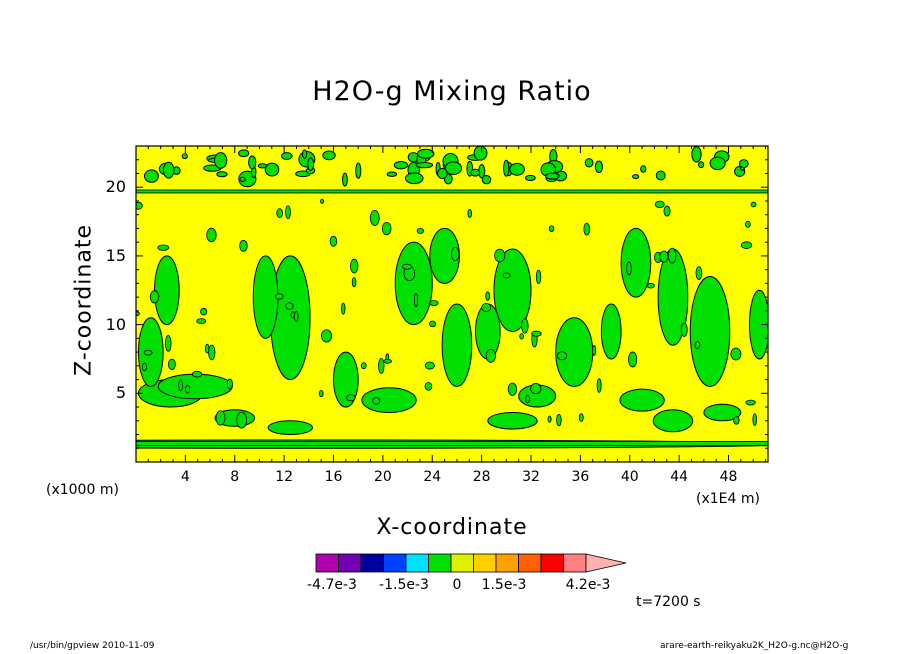 The height and width of the screenshot is (654, 904). Describe the element at coordinates (404, 585) in the screenshot. I see `colorbar-tick-label: -1.5e-3` at that location.